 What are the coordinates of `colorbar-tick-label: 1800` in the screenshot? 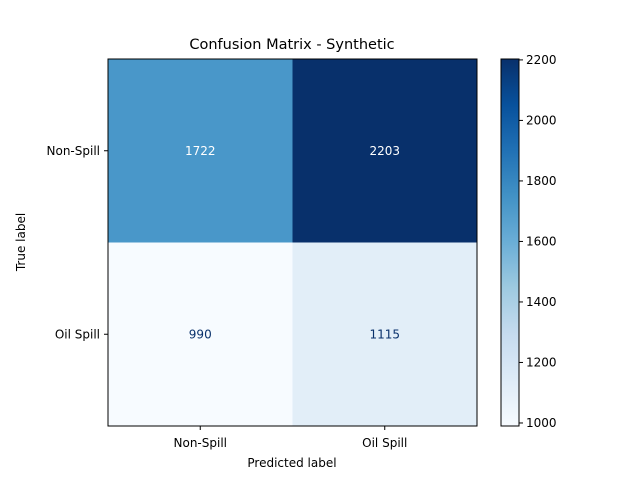 It's located at (541, 181).